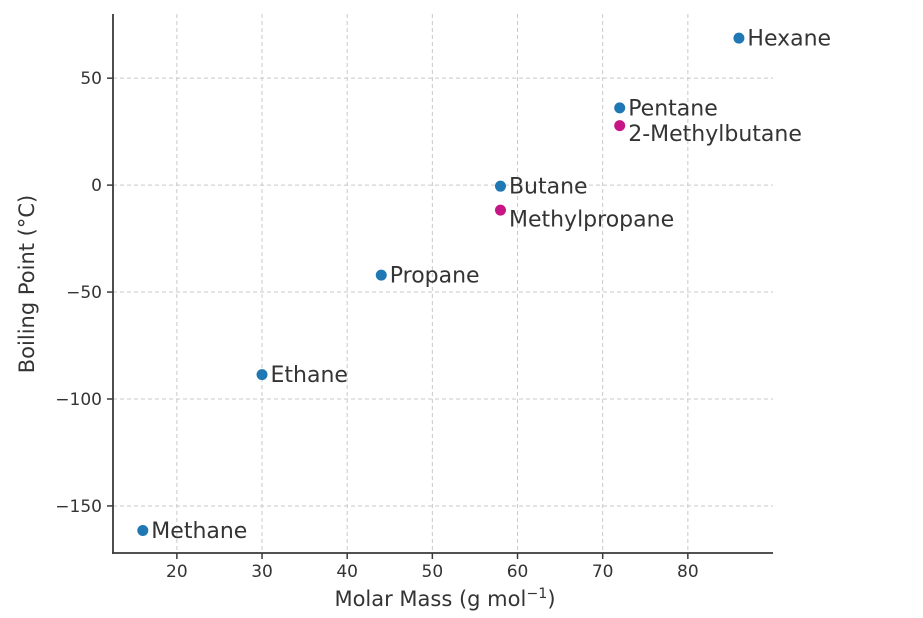 This screenshot has width=923, height=618. What do you see at coordinates (435, 276) in the screenshot?
I see `point-label-propane: Propane` at bounding box center [435, 276].